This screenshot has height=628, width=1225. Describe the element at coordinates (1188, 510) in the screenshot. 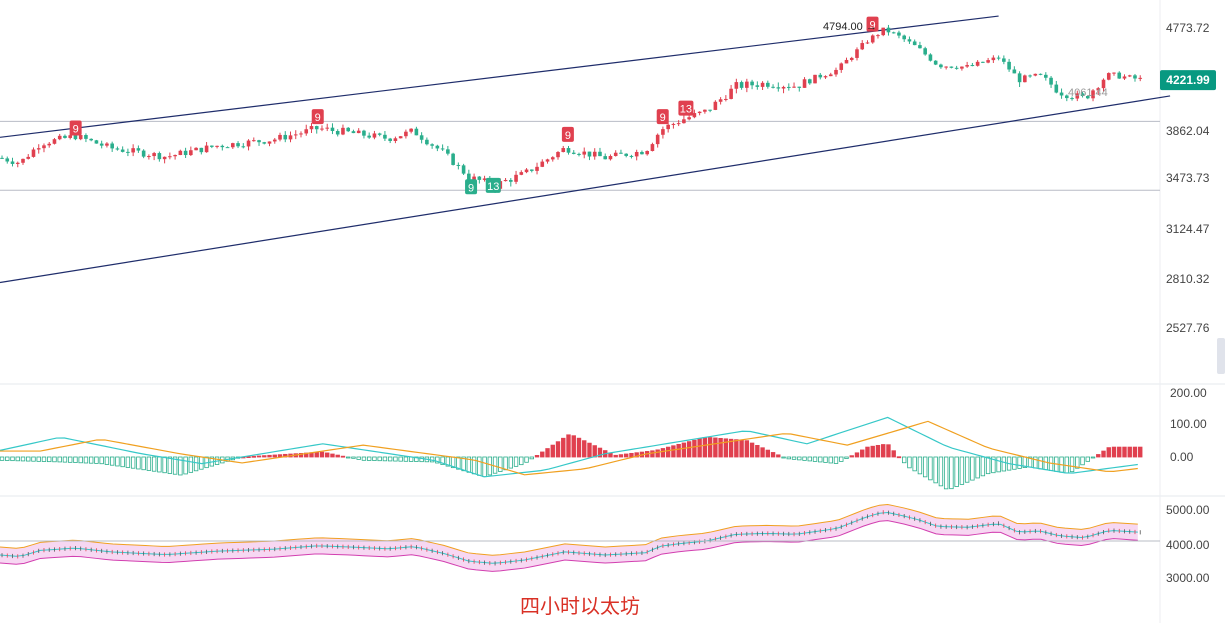

I see `bollinger-tick-label: 5000.00` at that location.